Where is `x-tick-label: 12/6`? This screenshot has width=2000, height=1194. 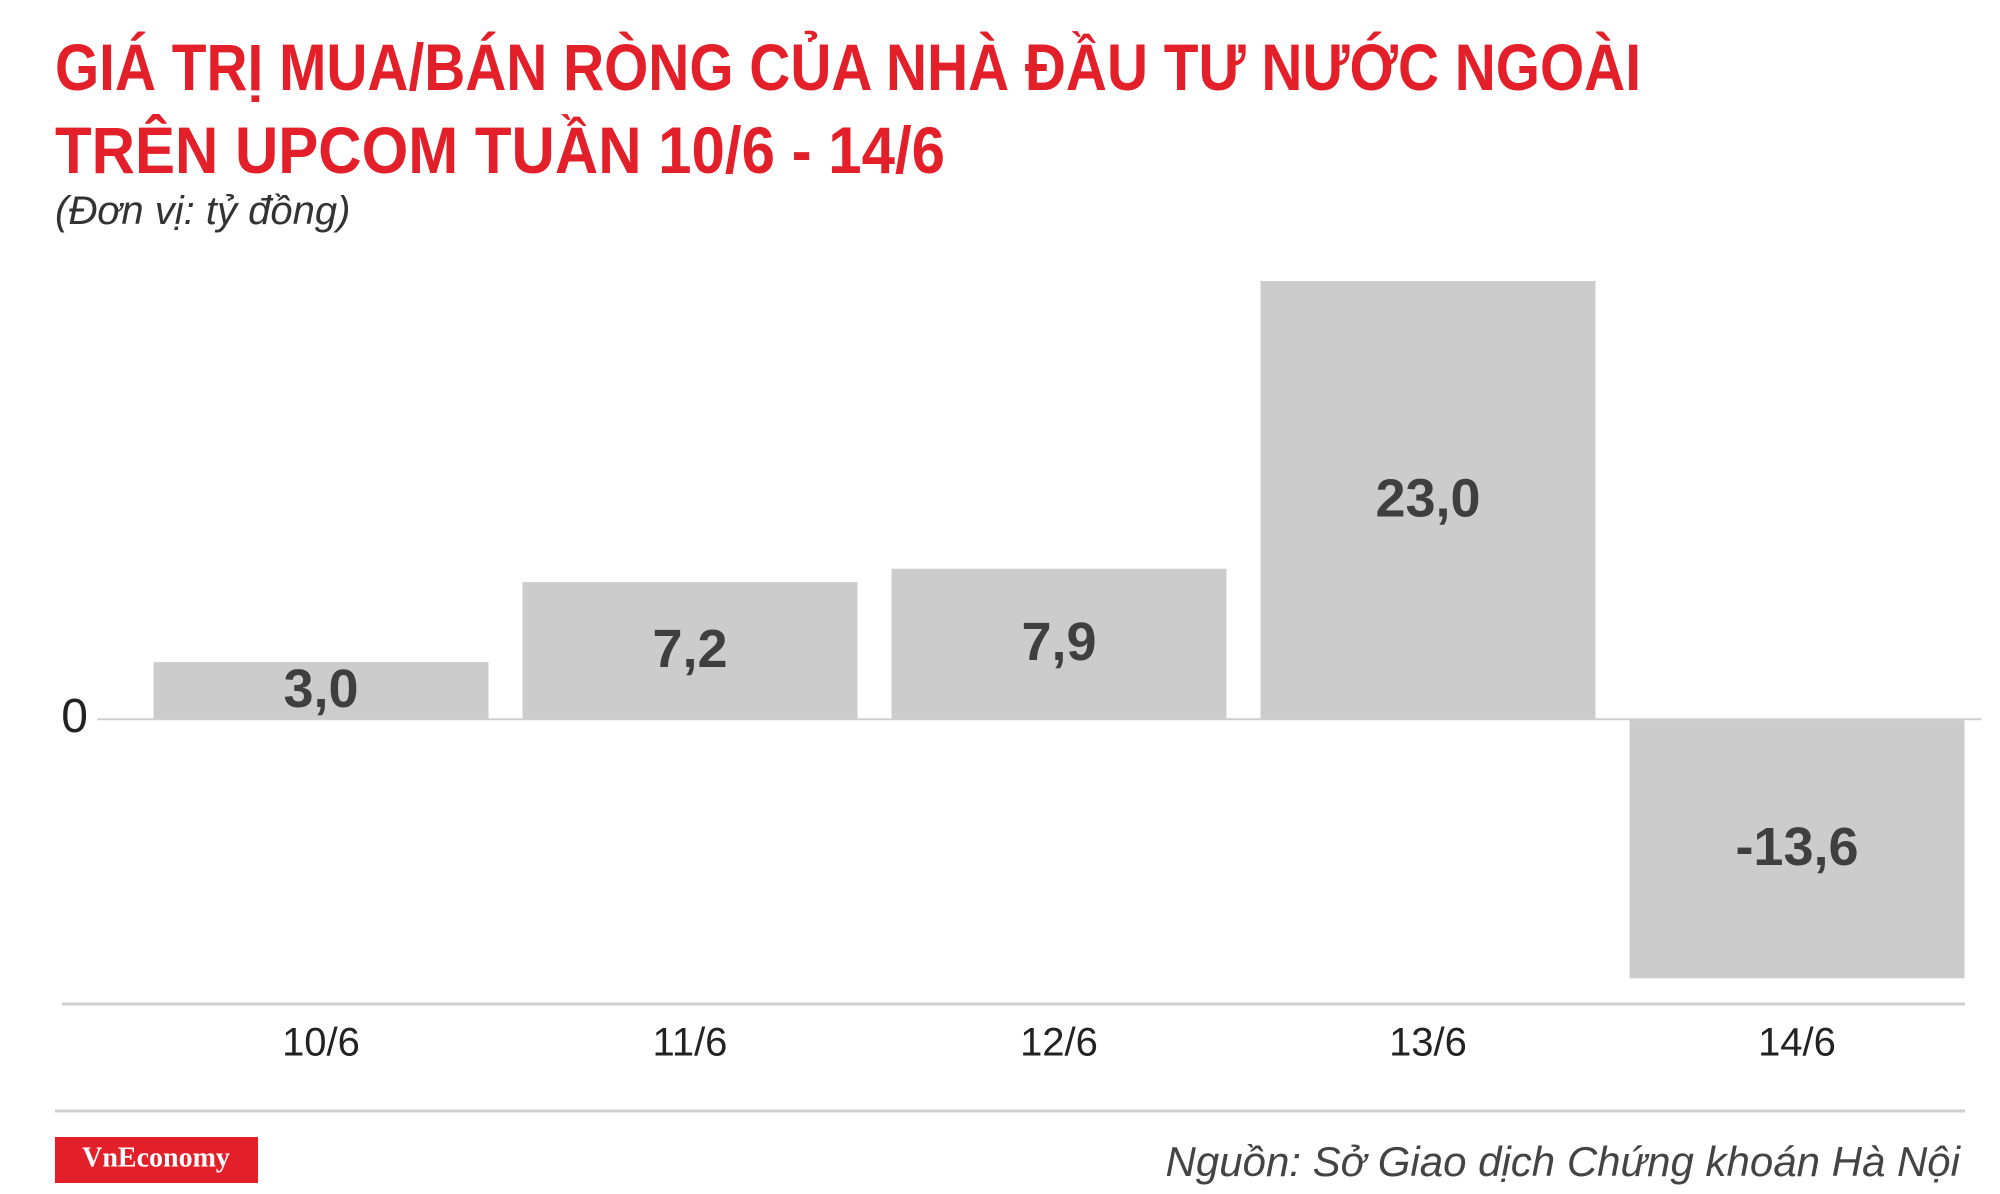 x-tick-label: 12/6 is located at coordinates (1059, 1043).